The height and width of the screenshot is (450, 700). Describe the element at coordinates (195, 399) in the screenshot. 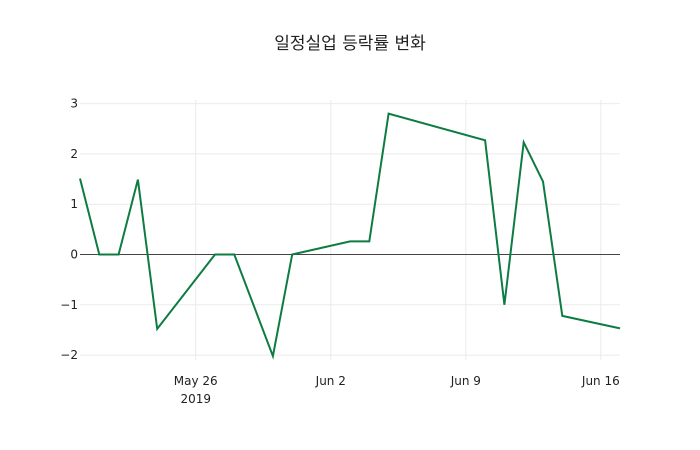

I see `x-tick-year: 2019` at that location.